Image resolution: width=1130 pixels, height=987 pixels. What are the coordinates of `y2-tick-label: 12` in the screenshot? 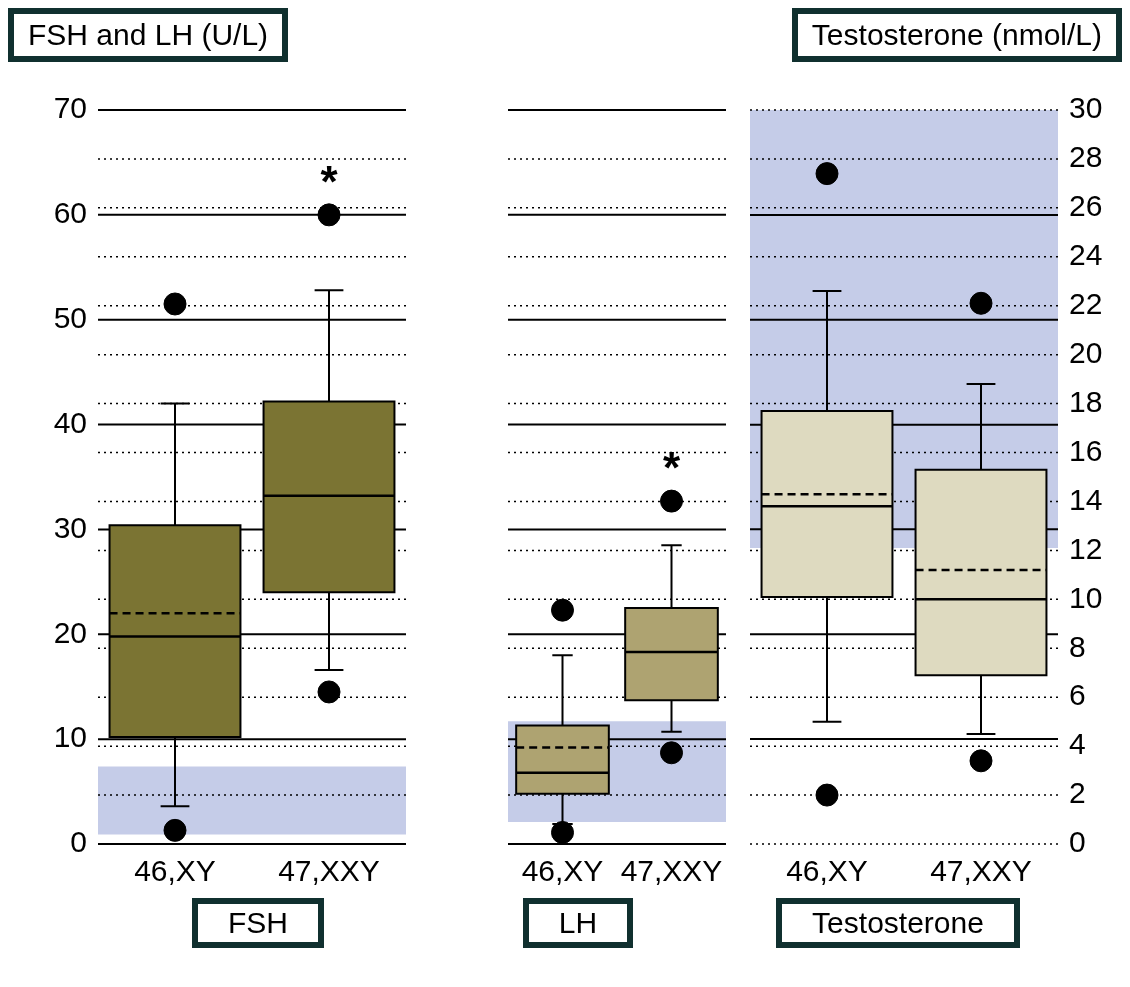 It's located at (1086, 548).